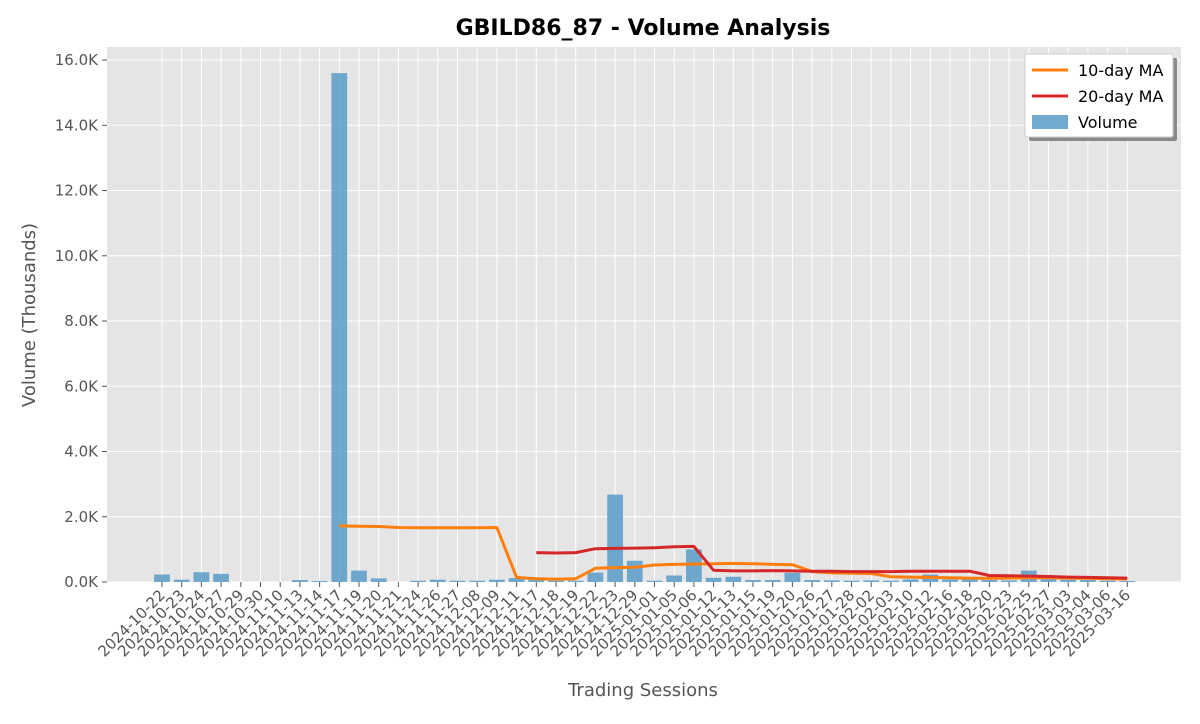 The width and height of the screenshot is (1200, 724). Describe the element at coordinates (1050, 122) in the screenshot. I see `legend-swatch-bar` at that location.